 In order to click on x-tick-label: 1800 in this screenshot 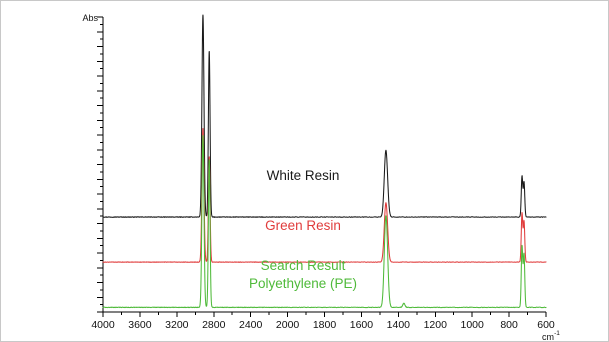, I will do `click(325, 325)`.